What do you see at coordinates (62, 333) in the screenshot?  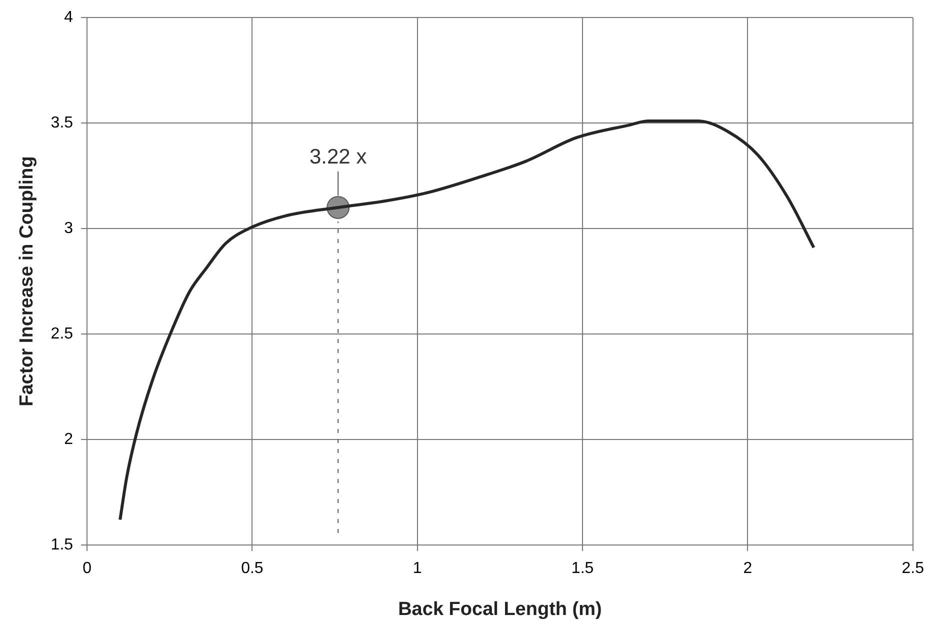 I see `y-tick-label: 2.5` at bounding box center [62, 333].